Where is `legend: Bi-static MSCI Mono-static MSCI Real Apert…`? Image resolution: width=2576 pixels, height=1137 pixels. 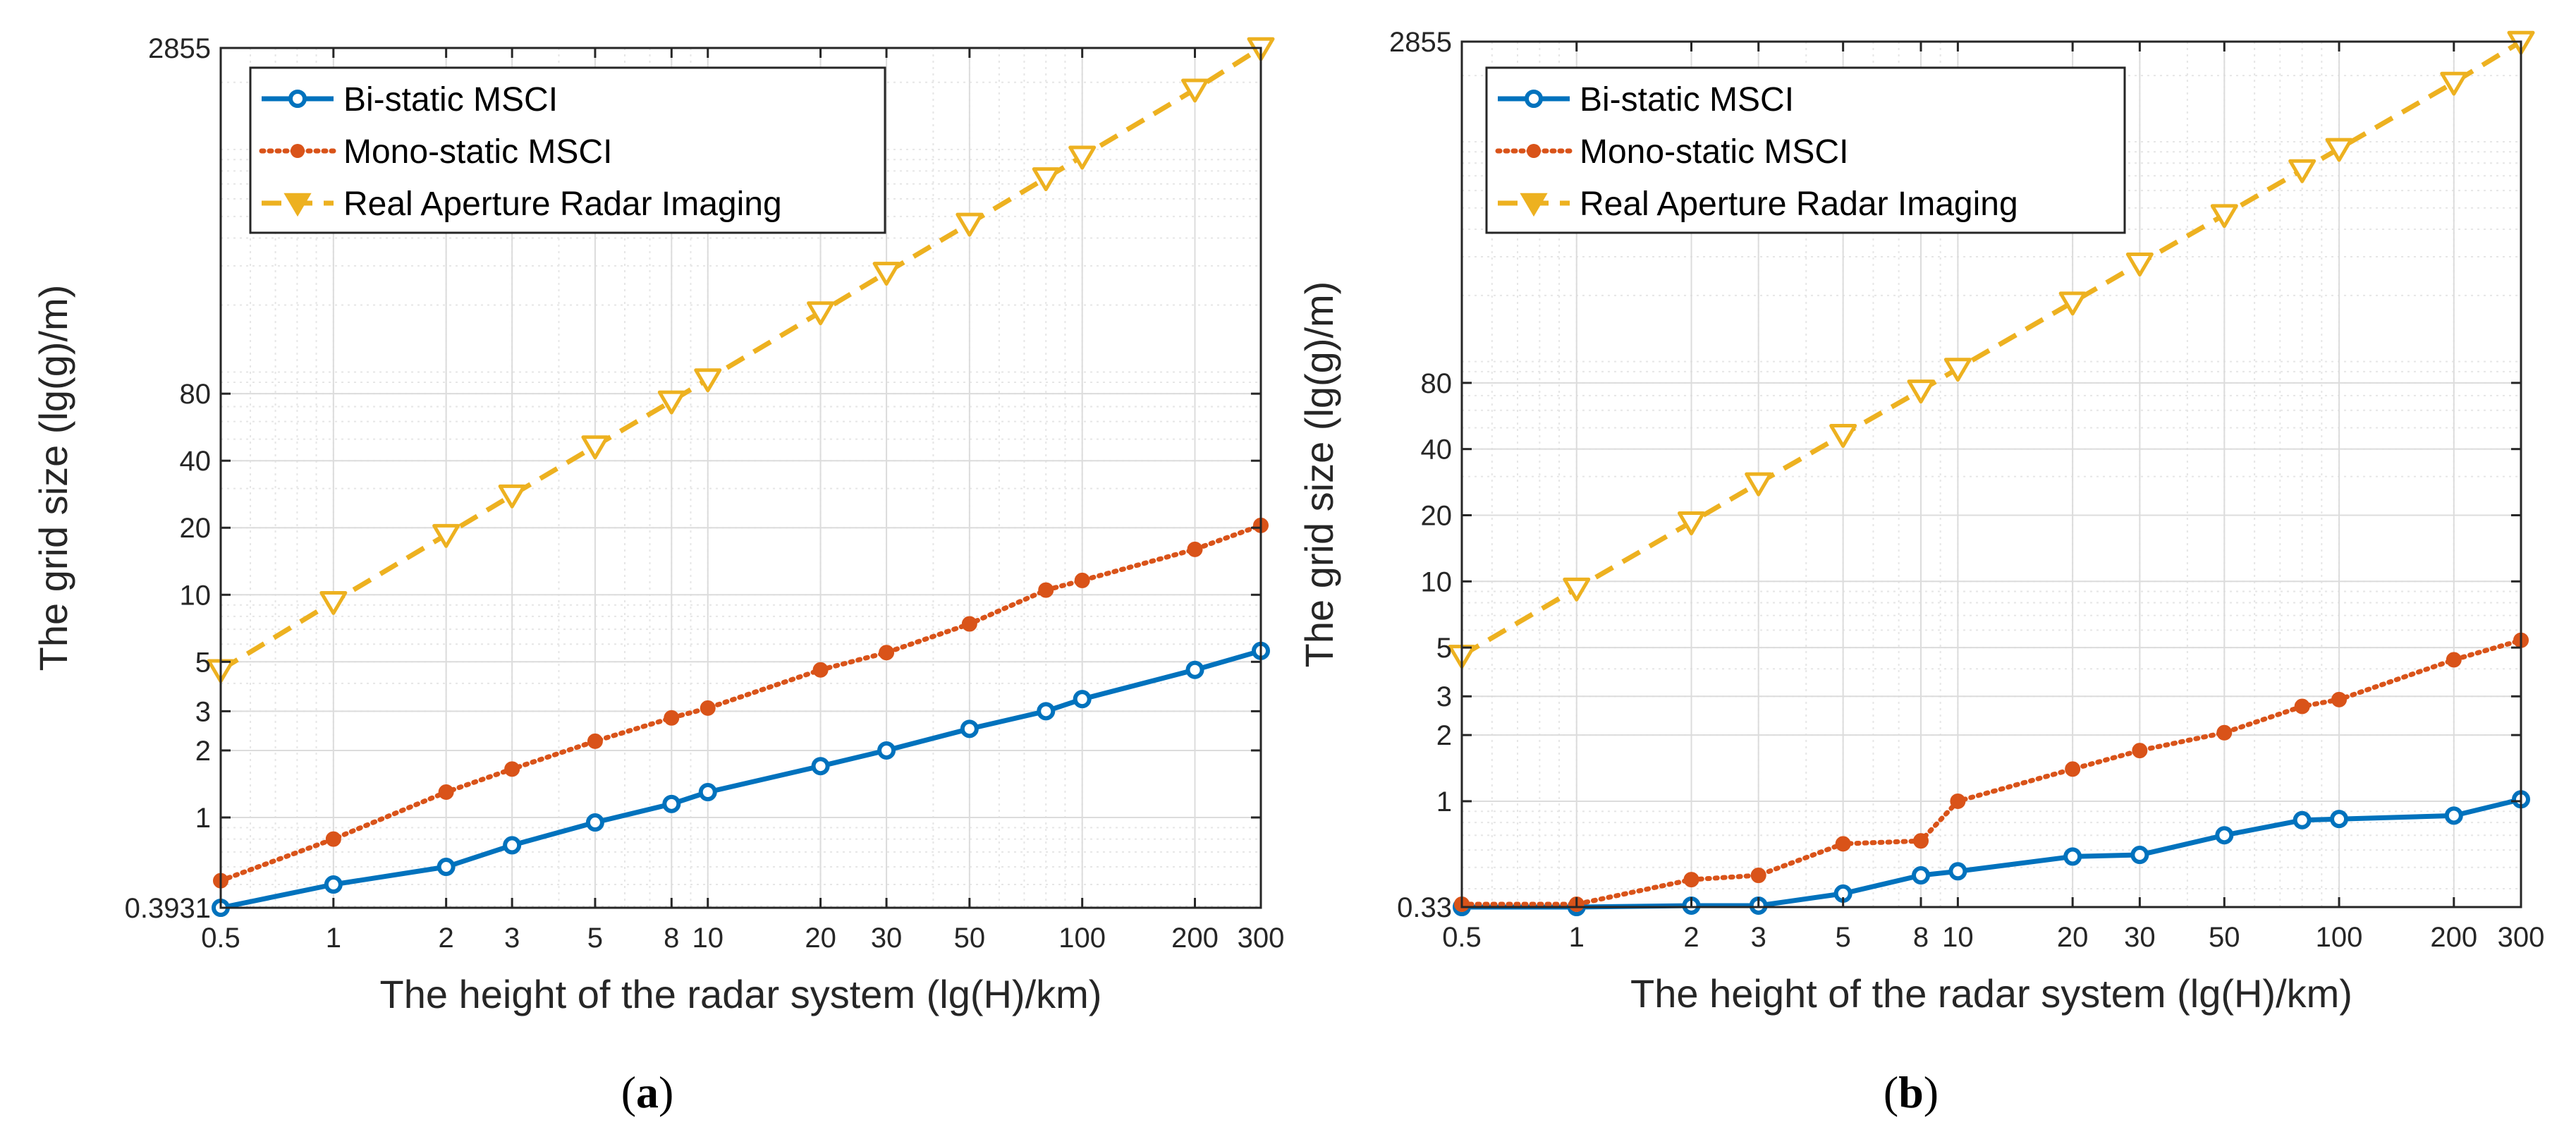
legend: Bi-static MSCI Mono-static MSCI Real Apert… is located at coordinates (1806, 150).